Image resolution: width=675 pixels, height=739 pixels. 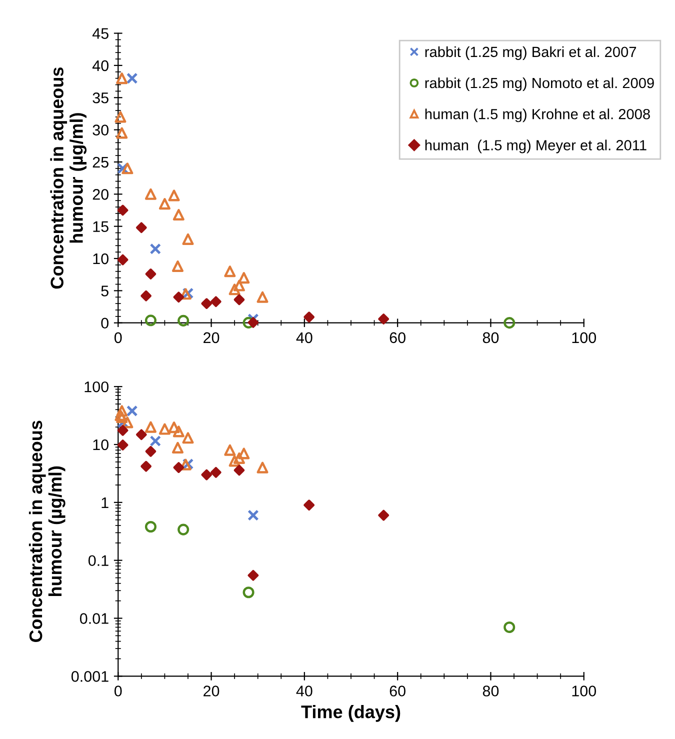 What do you see at coordinates (100, 162) in the screenshot?
I see `y-tick-label: 25` at bounding box center [100, 162].